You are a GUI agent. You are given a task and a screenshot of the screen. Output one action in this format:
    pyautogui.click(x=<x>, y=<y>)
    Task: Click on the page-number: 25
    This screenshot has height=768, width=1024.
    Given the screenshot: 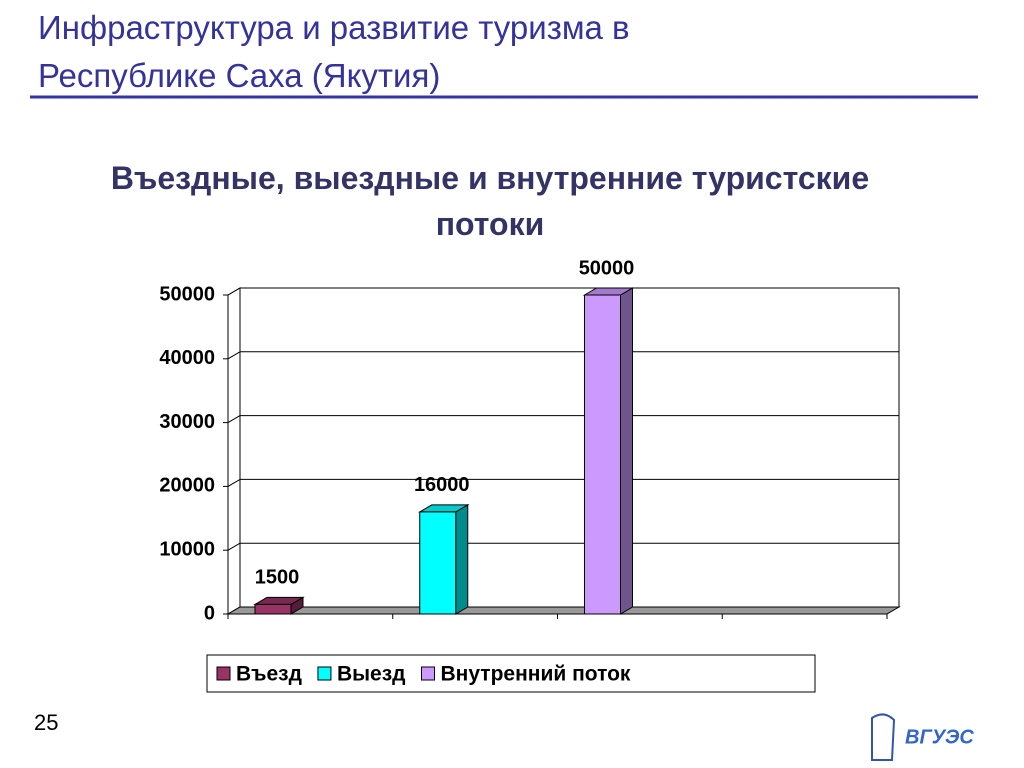 What is the action you would take?
    pyautogui.click(x=46, y=722)
    